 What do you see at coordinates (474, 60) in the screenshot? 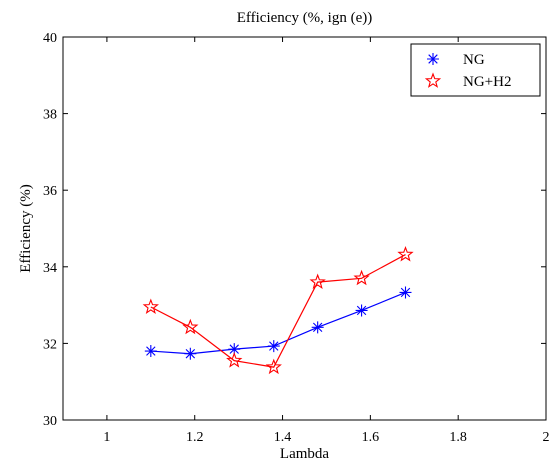
I see `legend-label: NG` at bounding box center [474, 60].